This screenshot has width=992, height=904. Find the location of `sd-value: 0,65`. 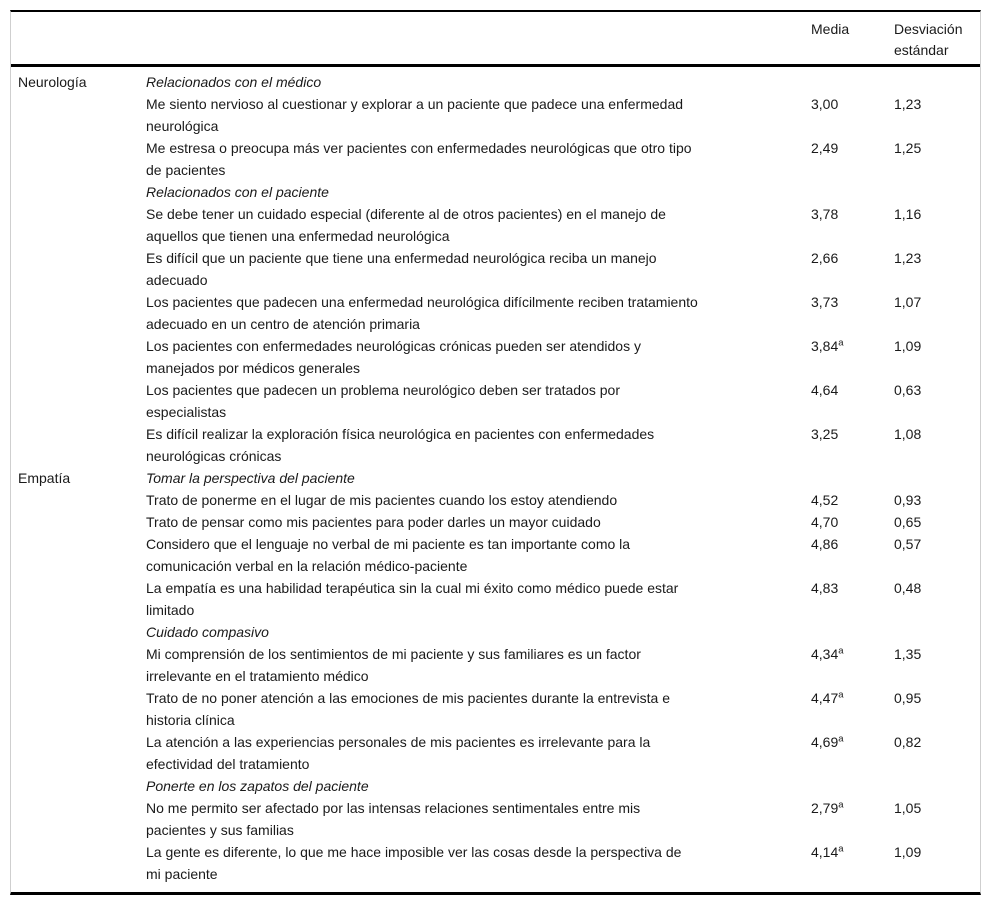

sd-value: 0,65 is located at coordinates (908, 522).